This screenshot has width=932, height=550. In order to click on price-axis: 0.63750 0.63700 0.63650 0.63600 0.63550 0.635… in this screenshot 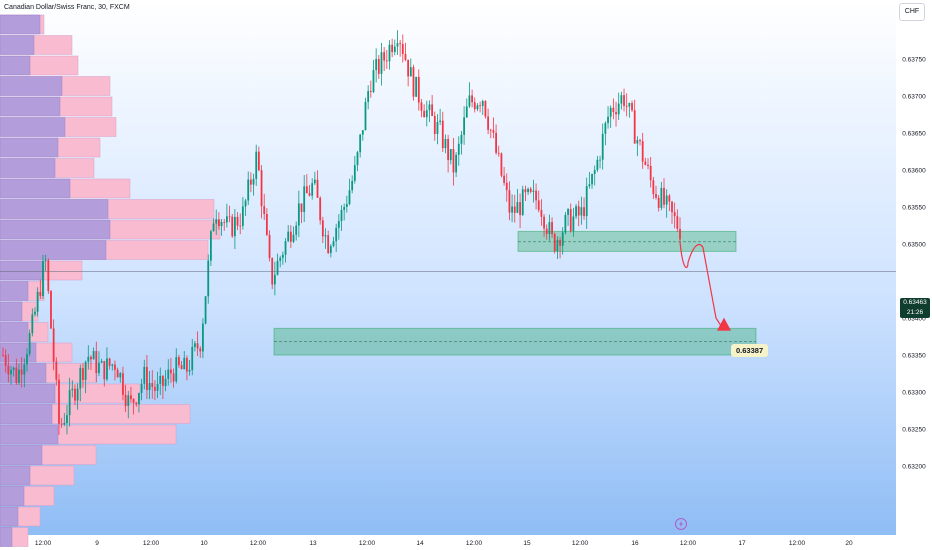, I will do `click(914, 264)`.